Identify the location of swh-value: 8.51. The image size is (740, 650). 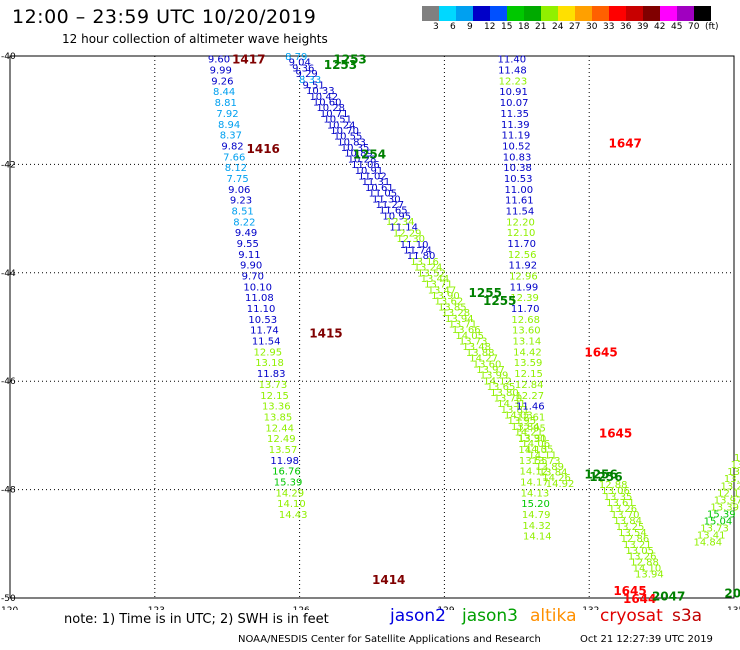
(243, 211).